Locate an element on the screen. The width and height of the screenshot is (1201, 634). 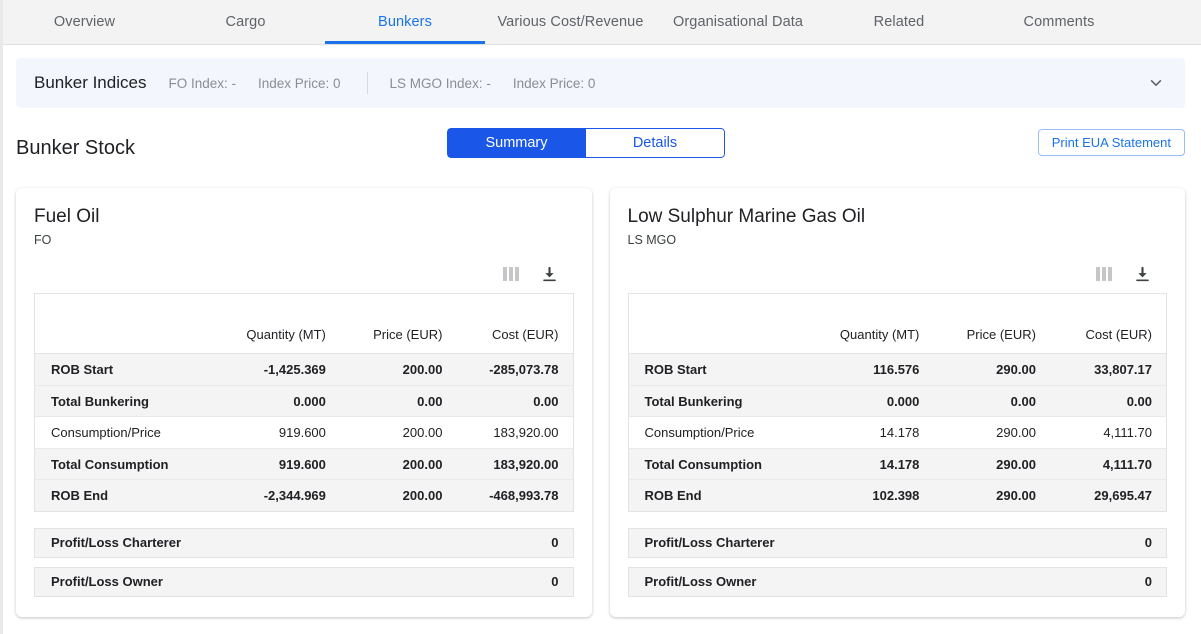
tab-summary: Summary is located at coordinates (516, 143).